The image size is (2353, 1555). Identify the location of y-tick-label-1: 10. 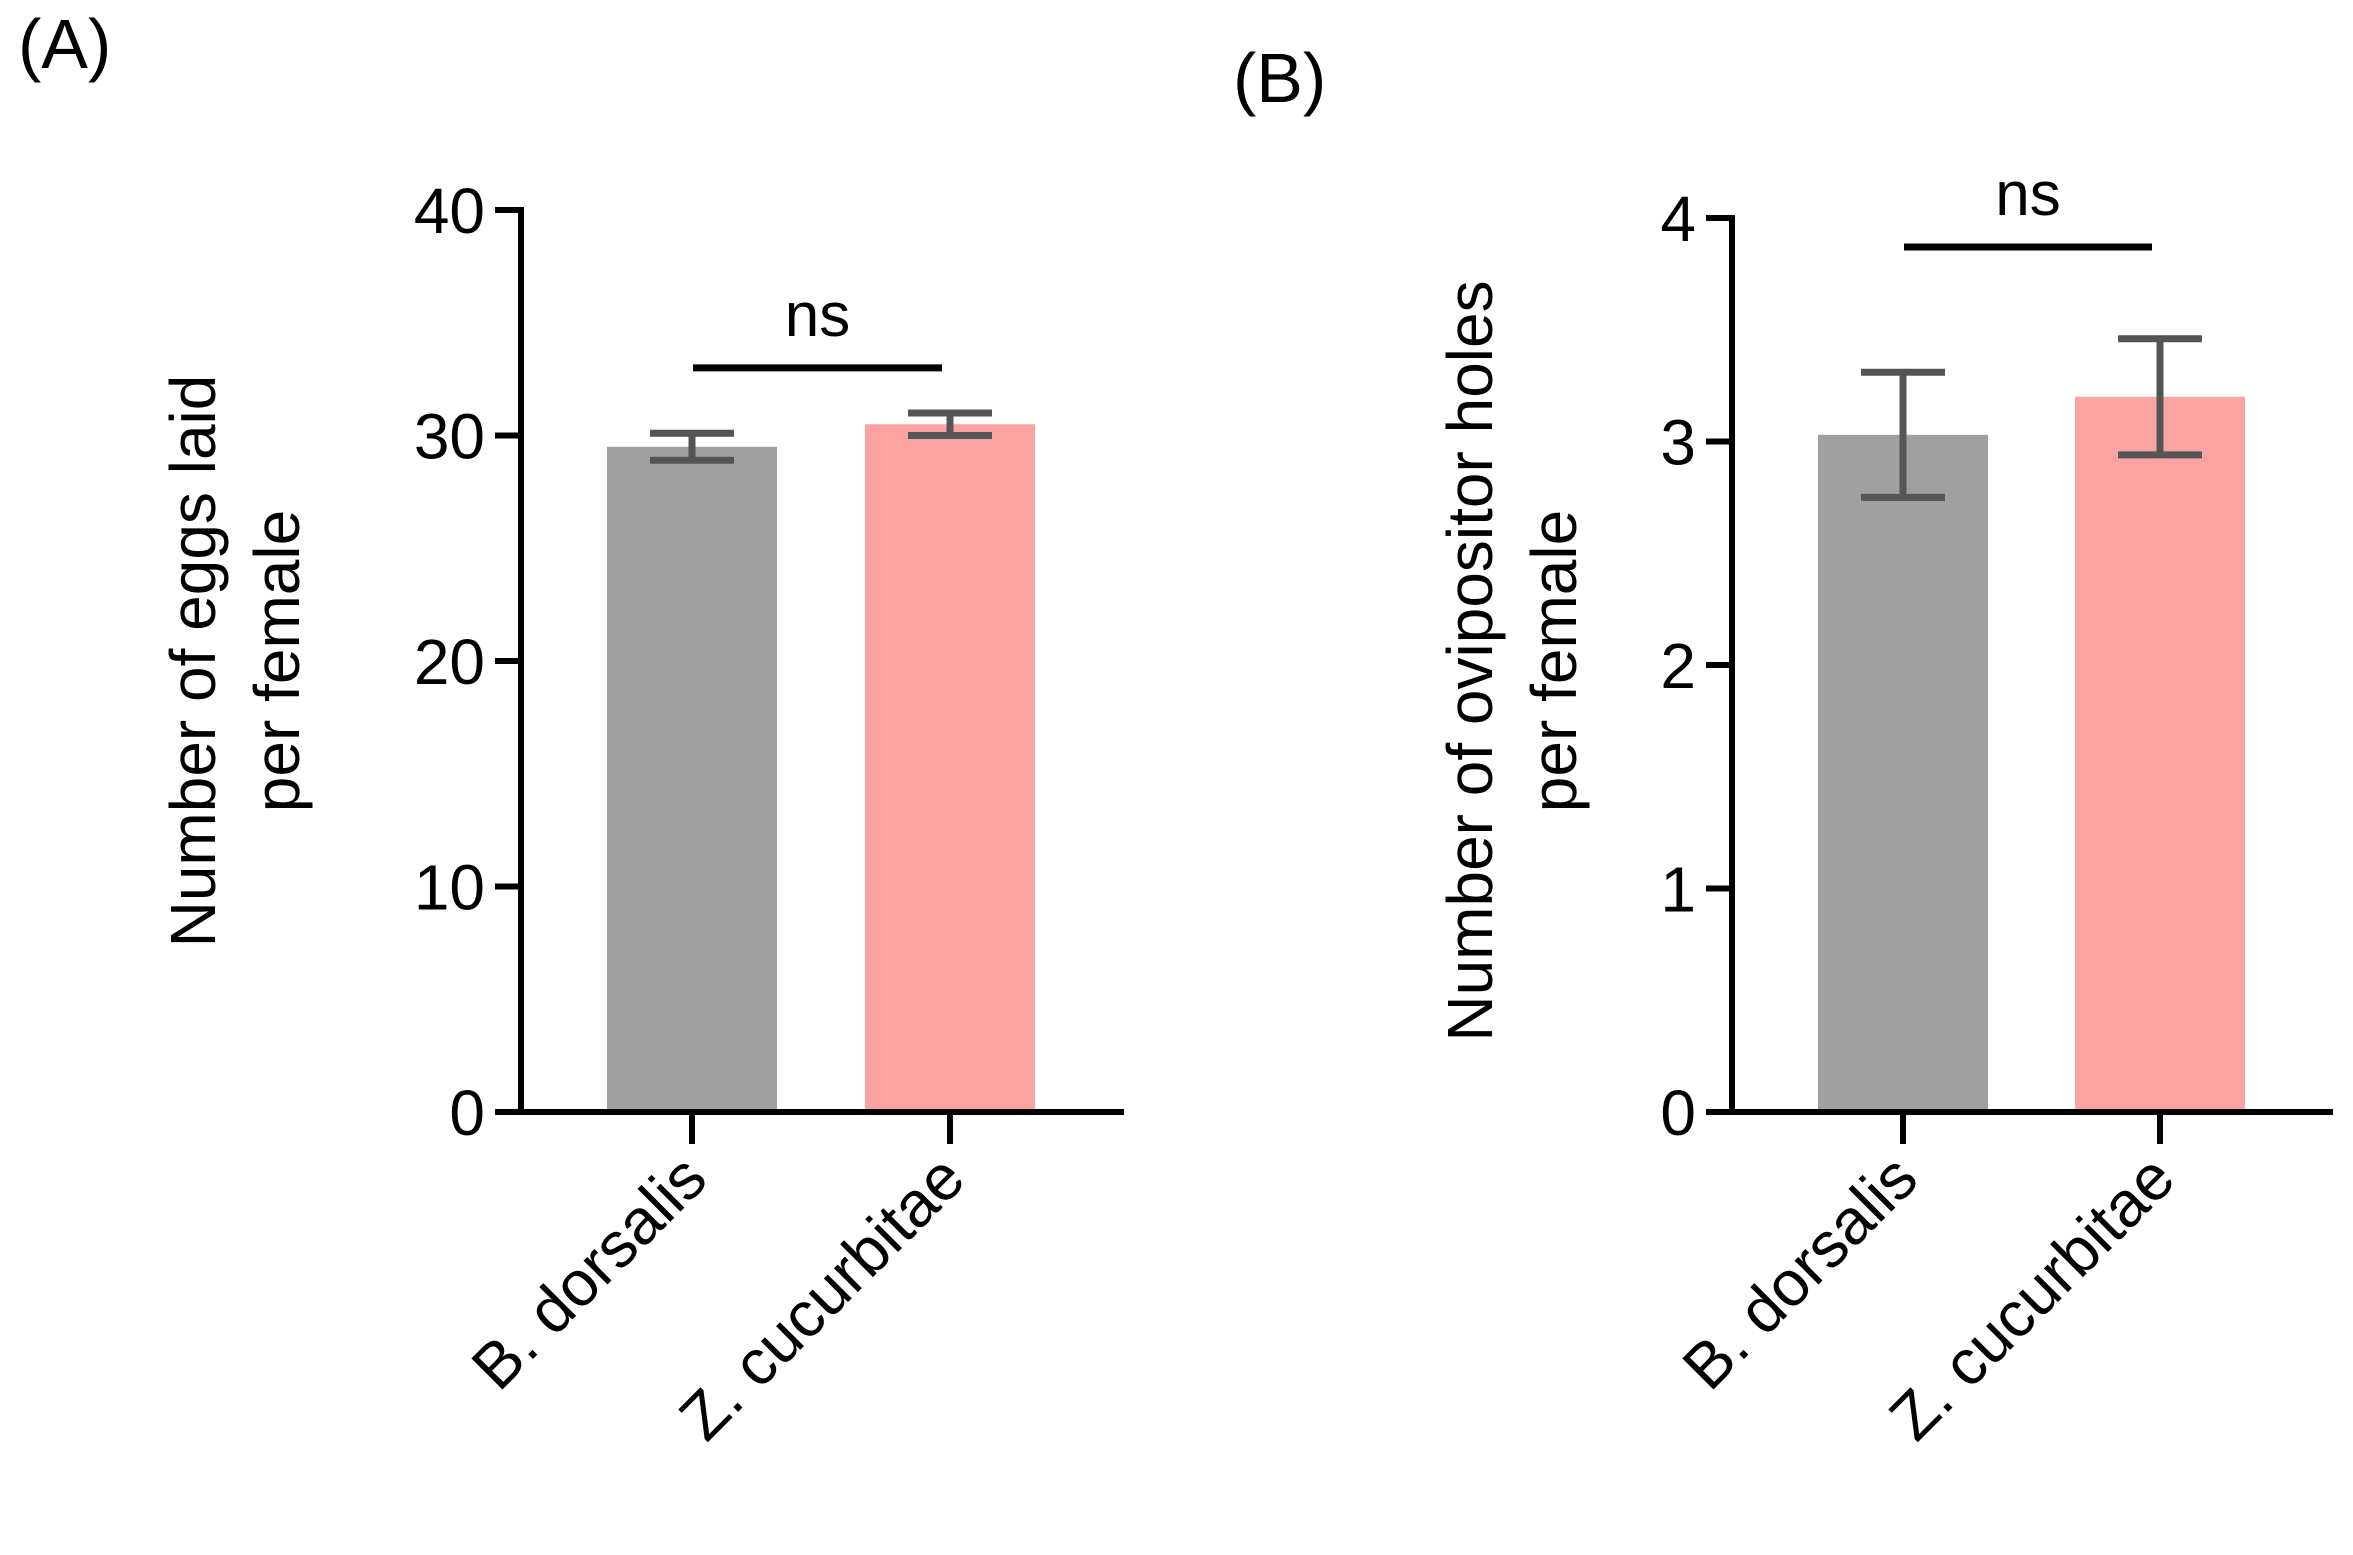
(449, 888).